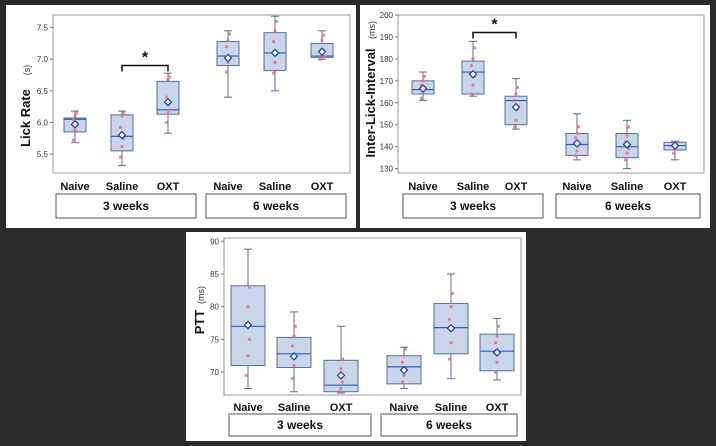 This screenshot has height=446, width=716. Describe the element at coordinates (214, 274) in the screenshot. I see `panel-ptt-ytick-label: 85` at that location.